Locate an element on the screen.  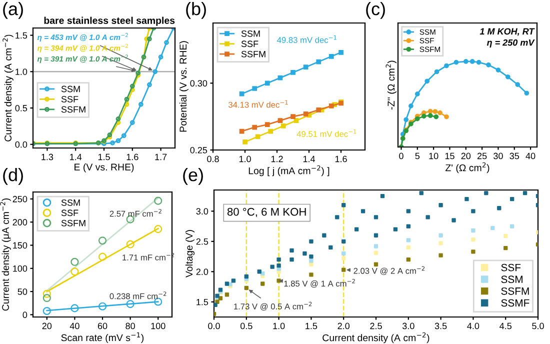
annotation: 49.83 mV dec$^{−1}$ is located at coordinates (306, 39).